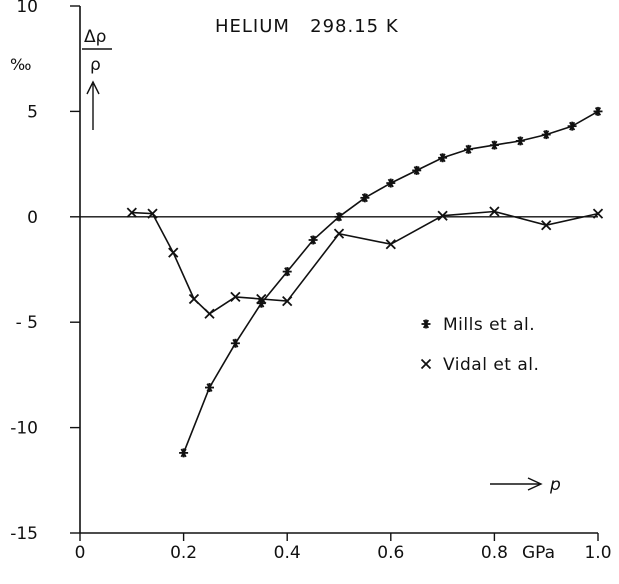  Describe the element at coordinates (538, 553) in the screenshot. I see `x-unit-label: GPa` at that location.